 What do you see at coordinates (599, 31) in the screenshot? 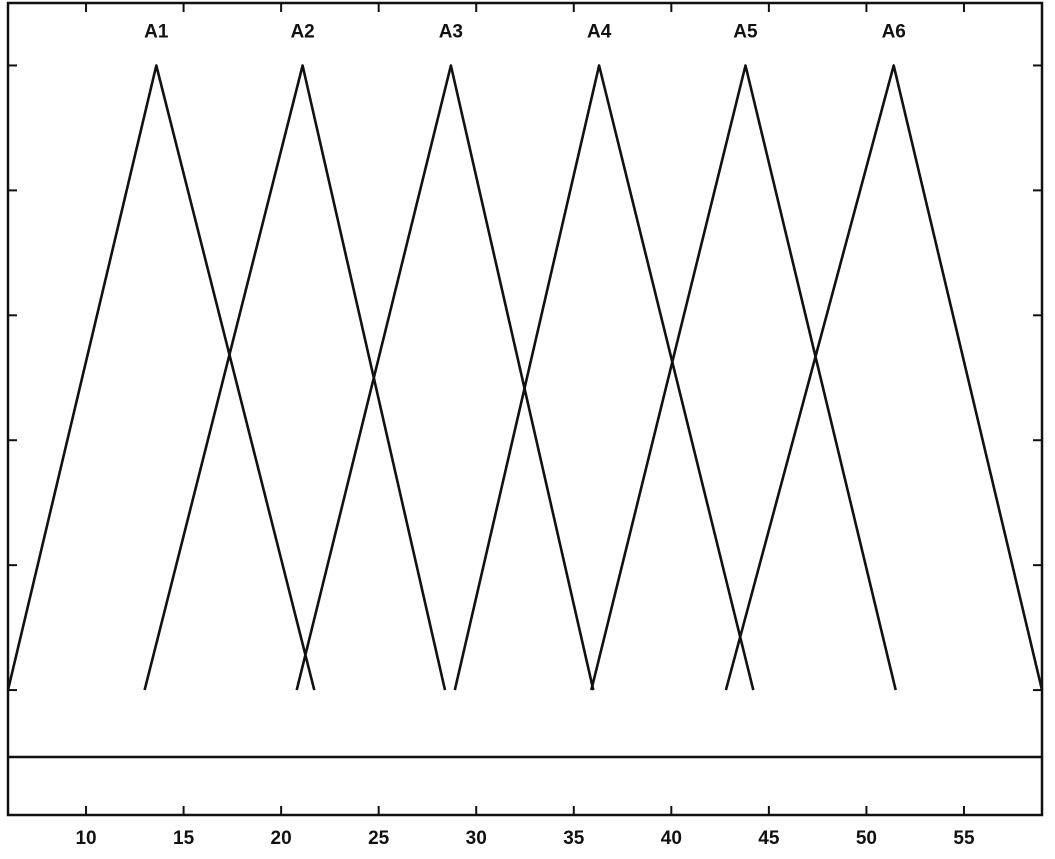
I see `series-label-a4: A4` at bounding box center [599, 31].